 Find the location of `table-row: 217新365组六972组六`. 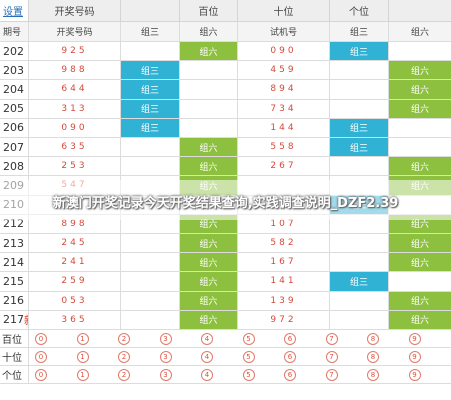

table-row: 217新365组六972组六 is located at coordinates (225, 320).